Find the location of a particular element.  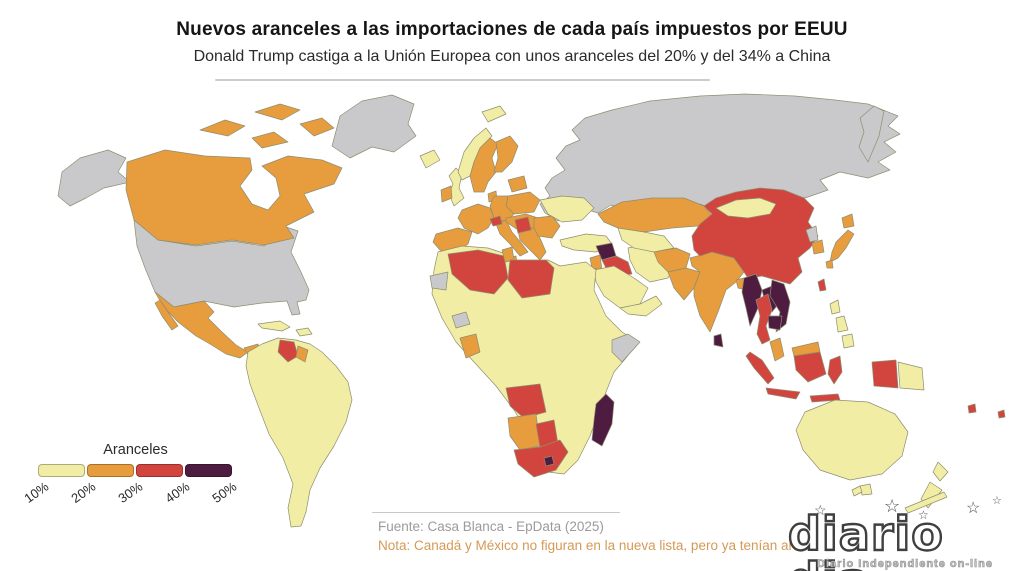

country-western-sahara is located at coordinates (439, 281).